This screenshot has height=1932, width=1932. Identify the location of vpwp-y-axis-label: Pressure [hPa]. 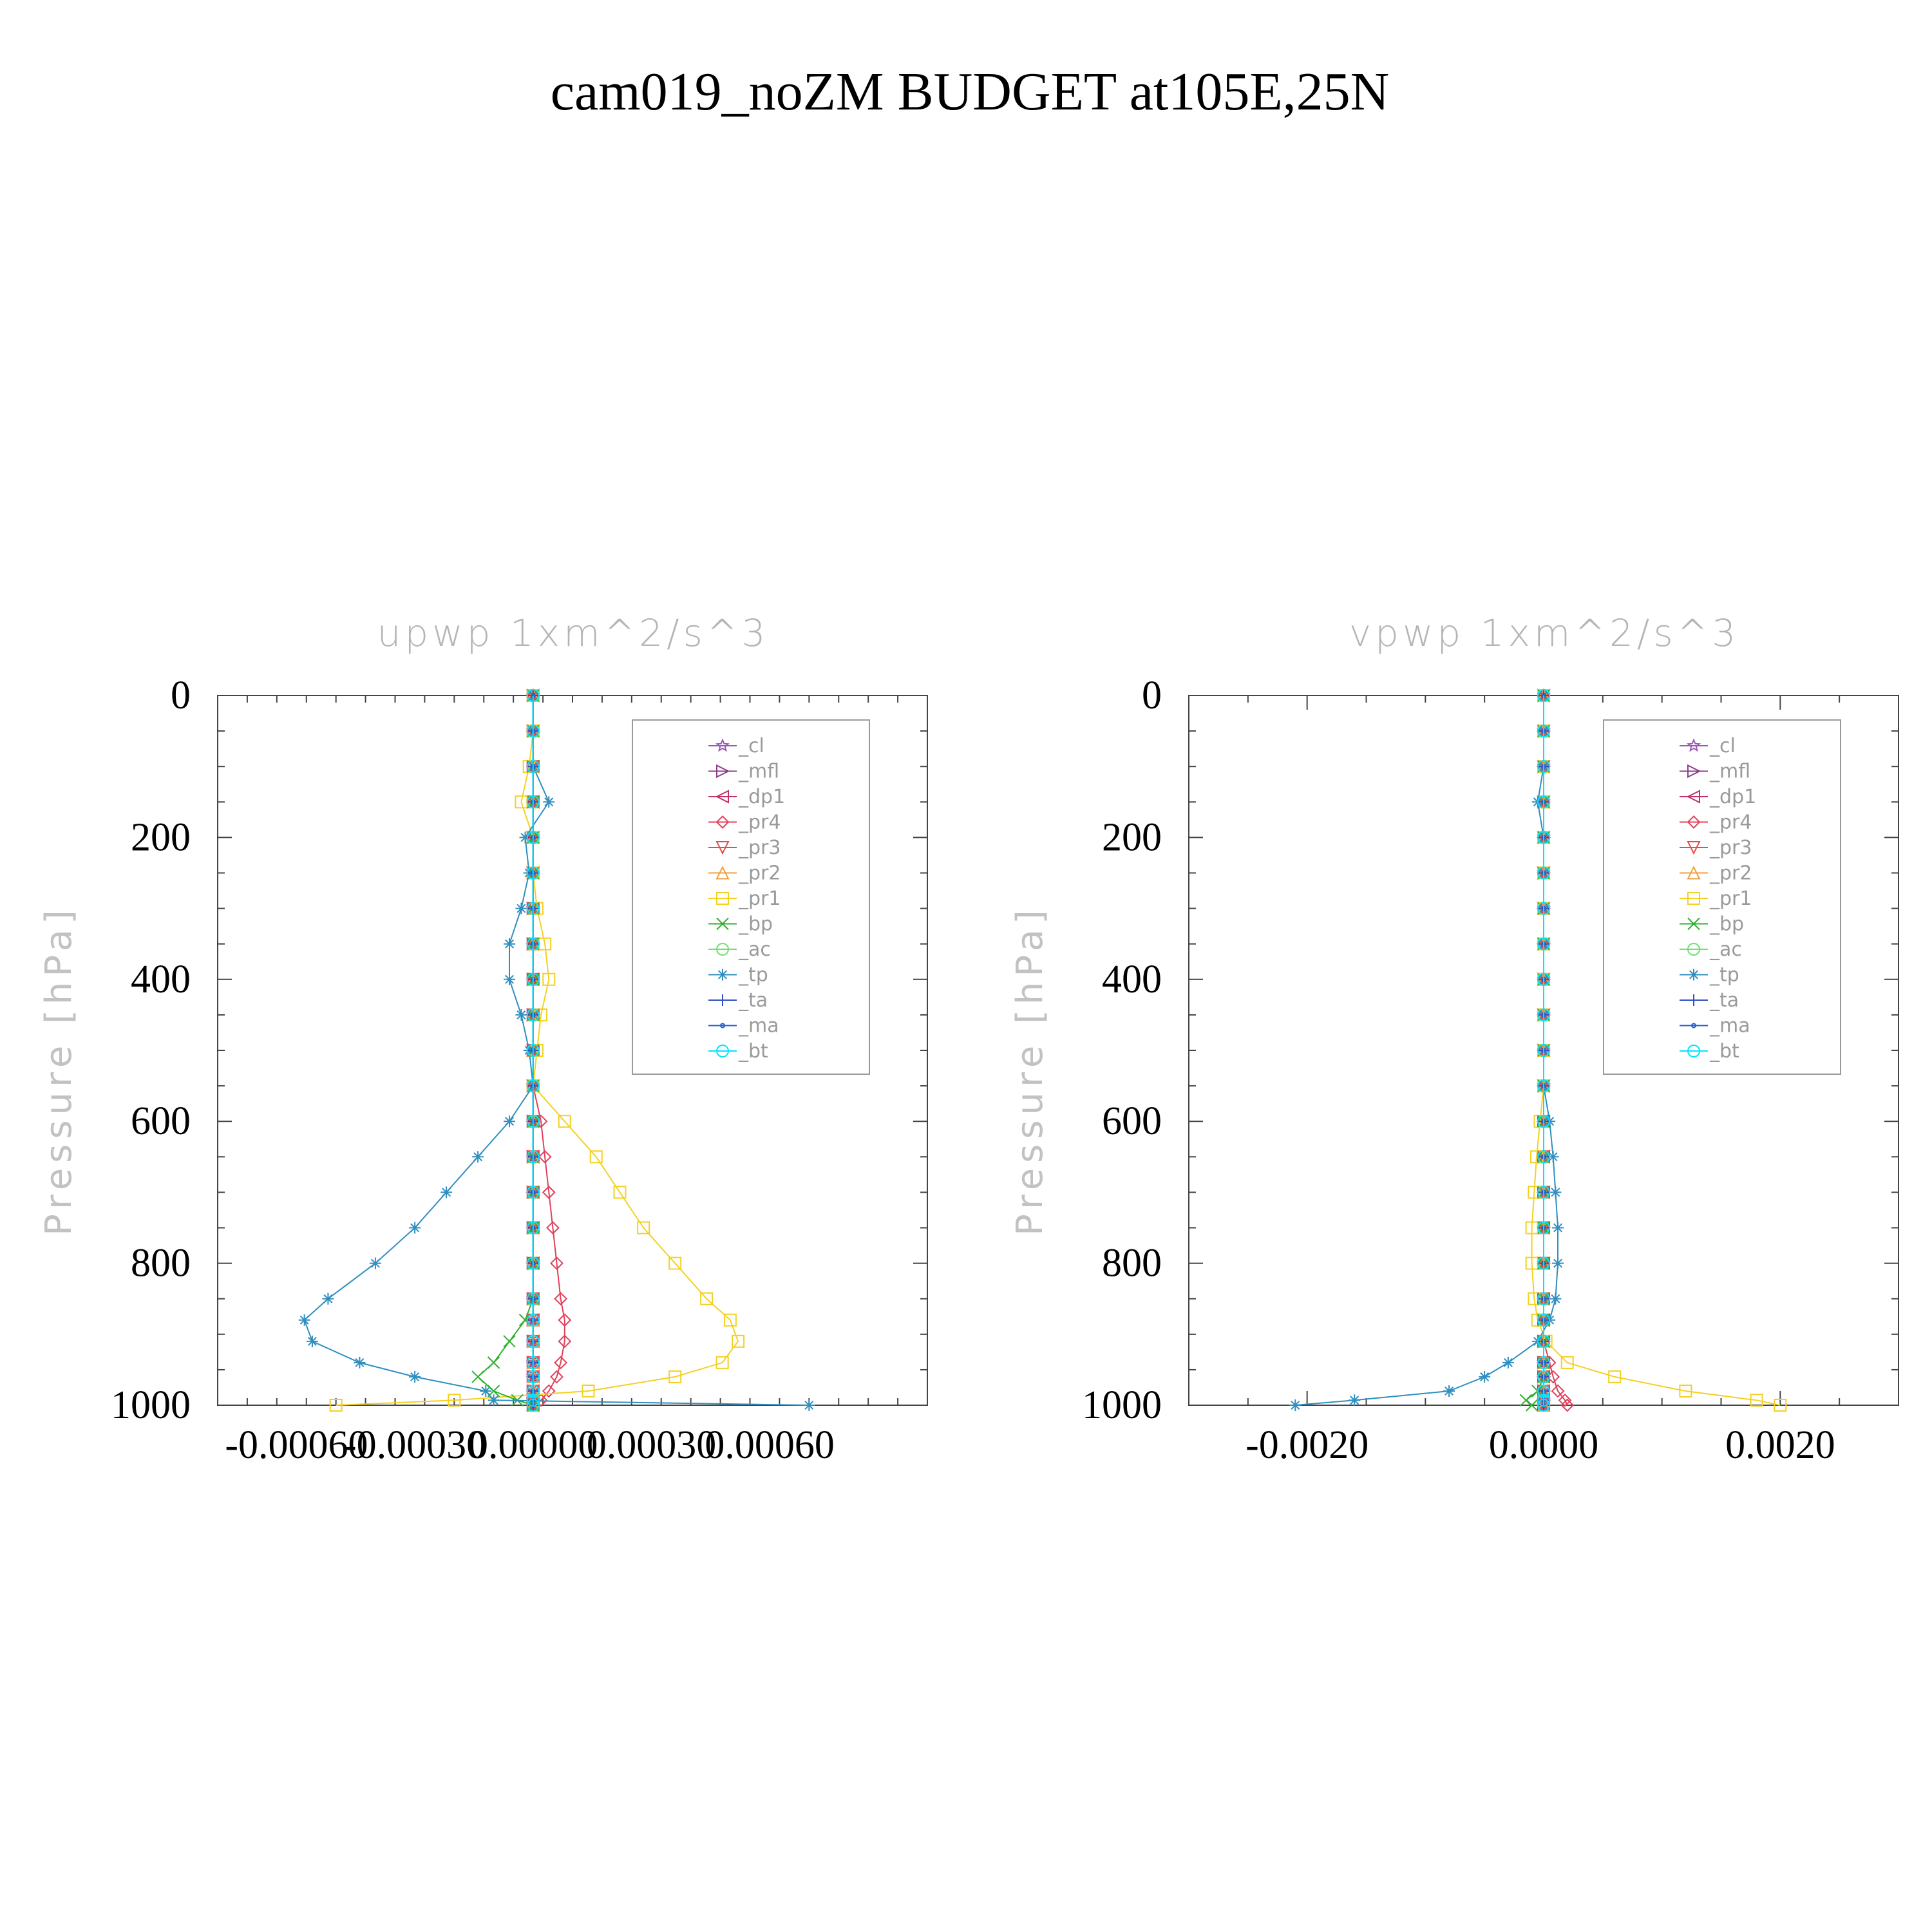
(1030, 1070).